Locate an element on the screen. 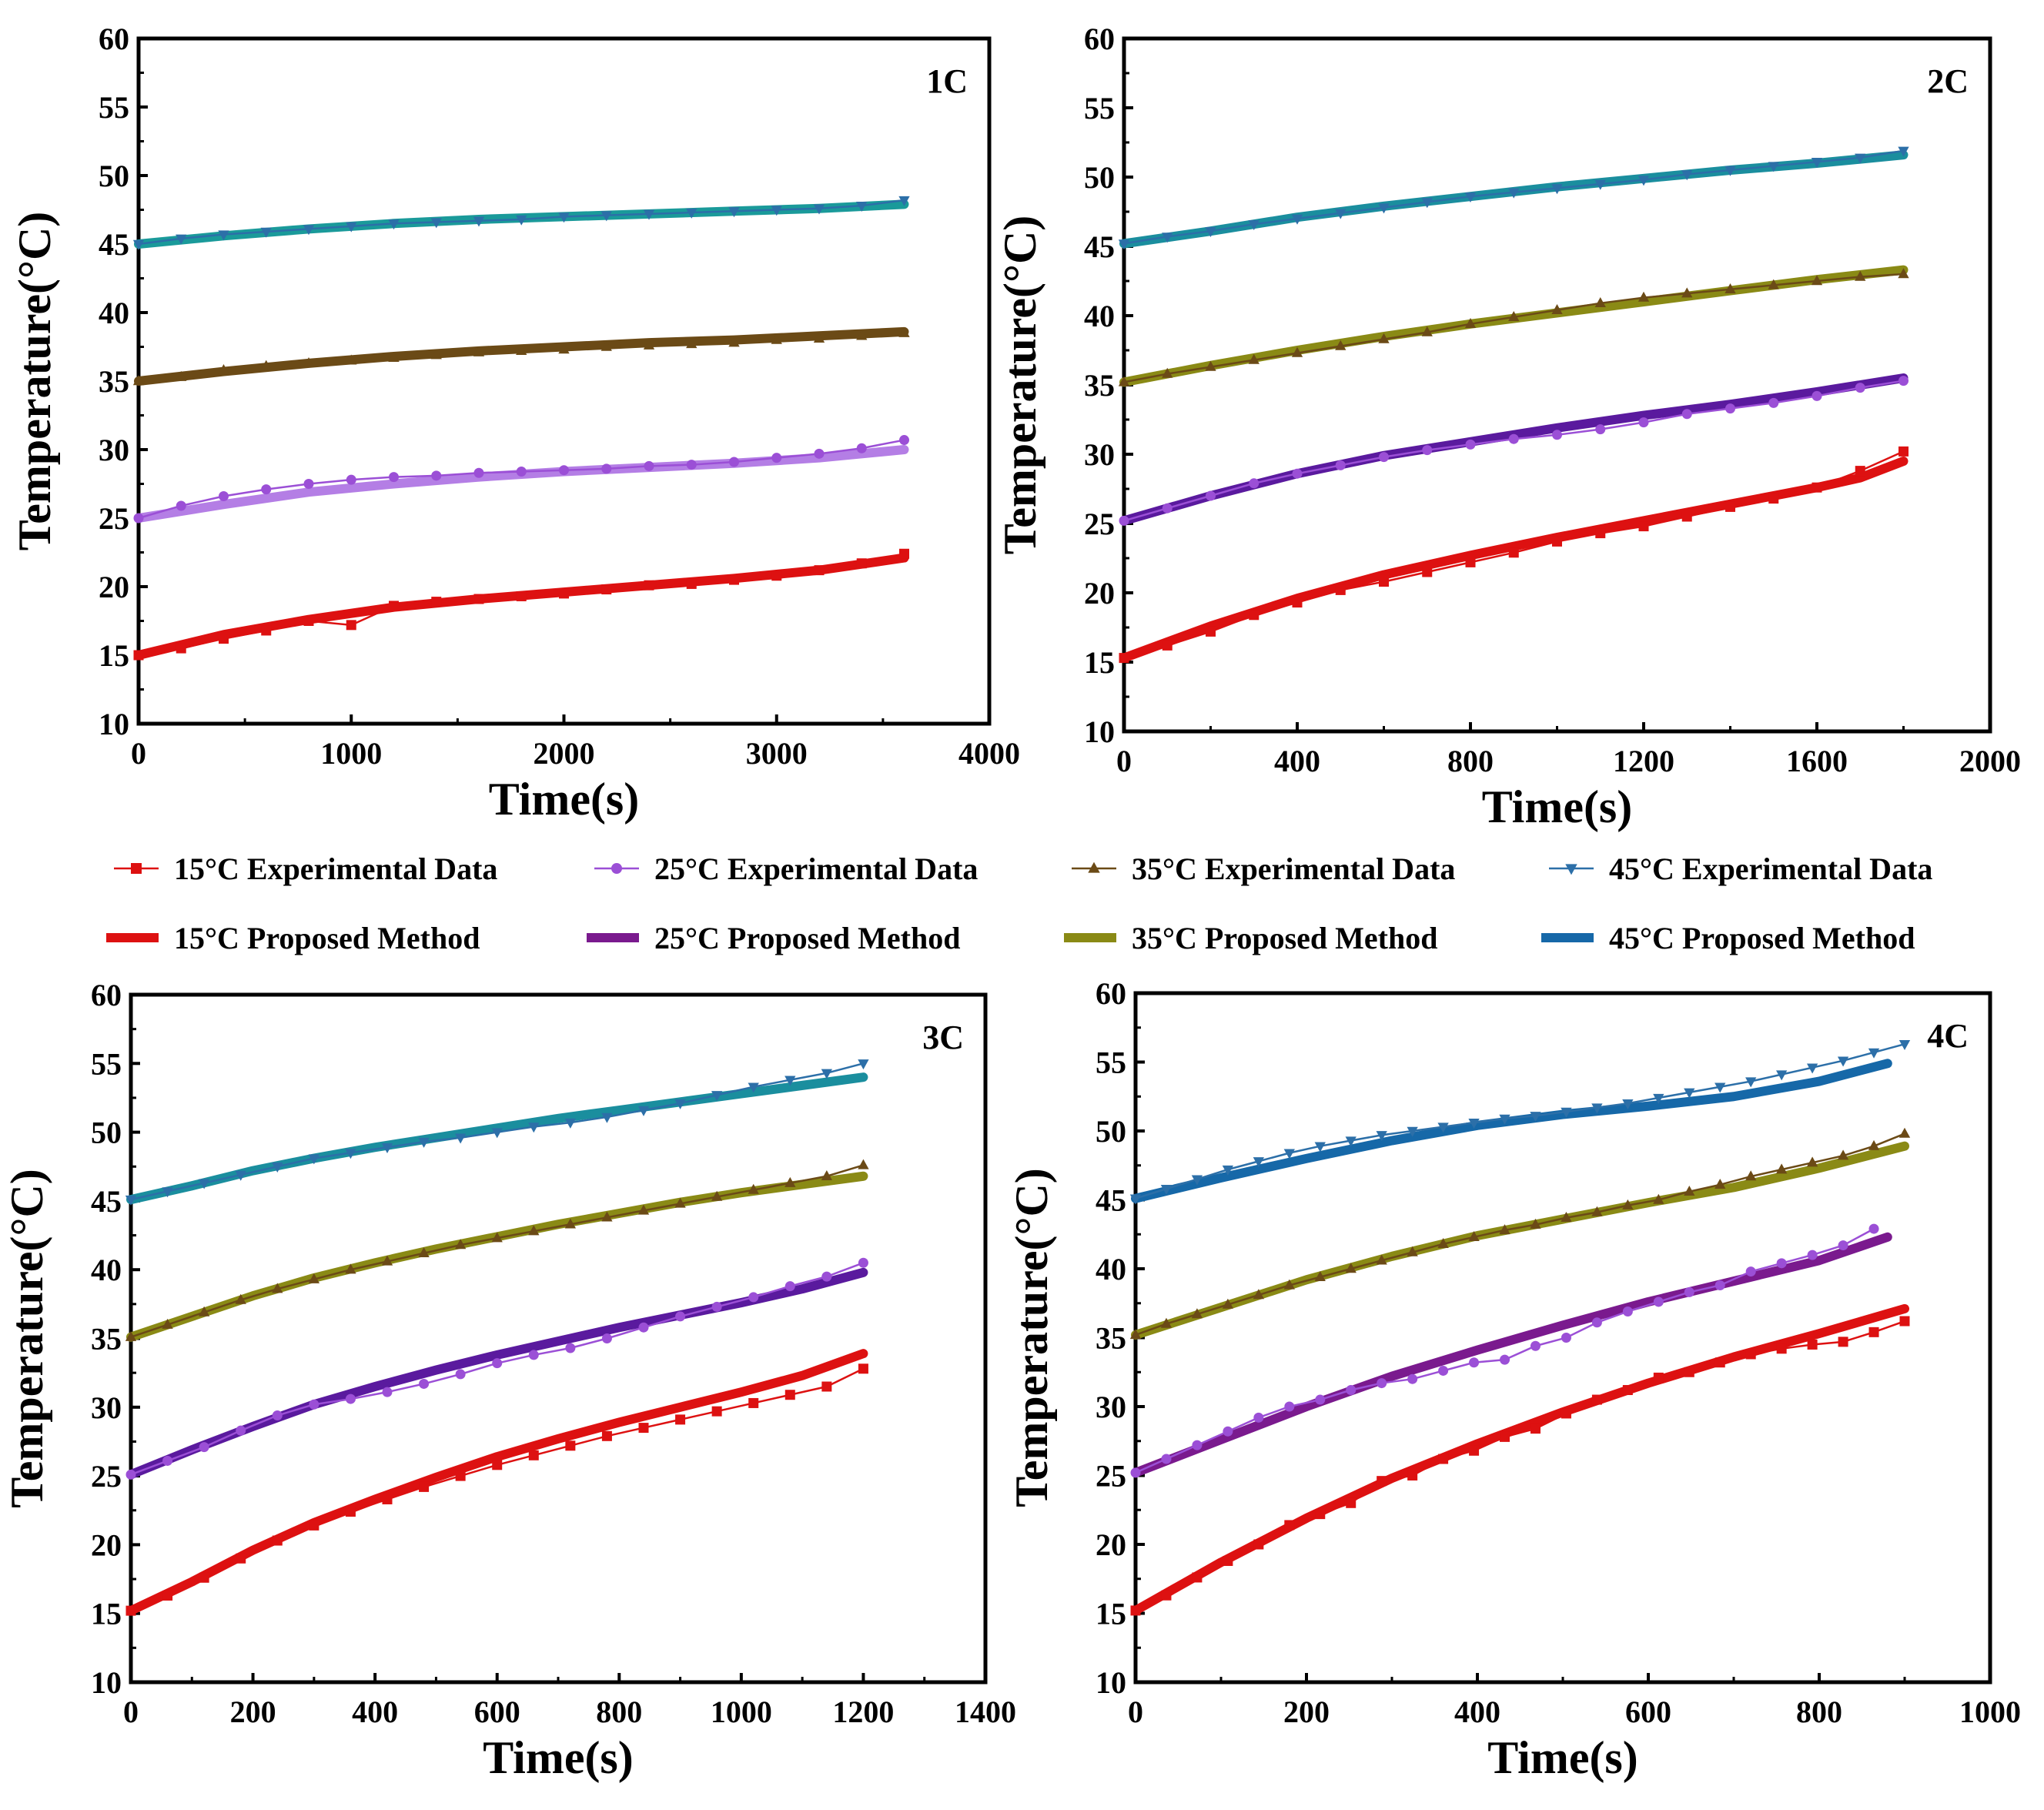 The width and height of the screenshot is (2044, 1810). y-tick-label: 40 is located at coordinates (106, 1270).